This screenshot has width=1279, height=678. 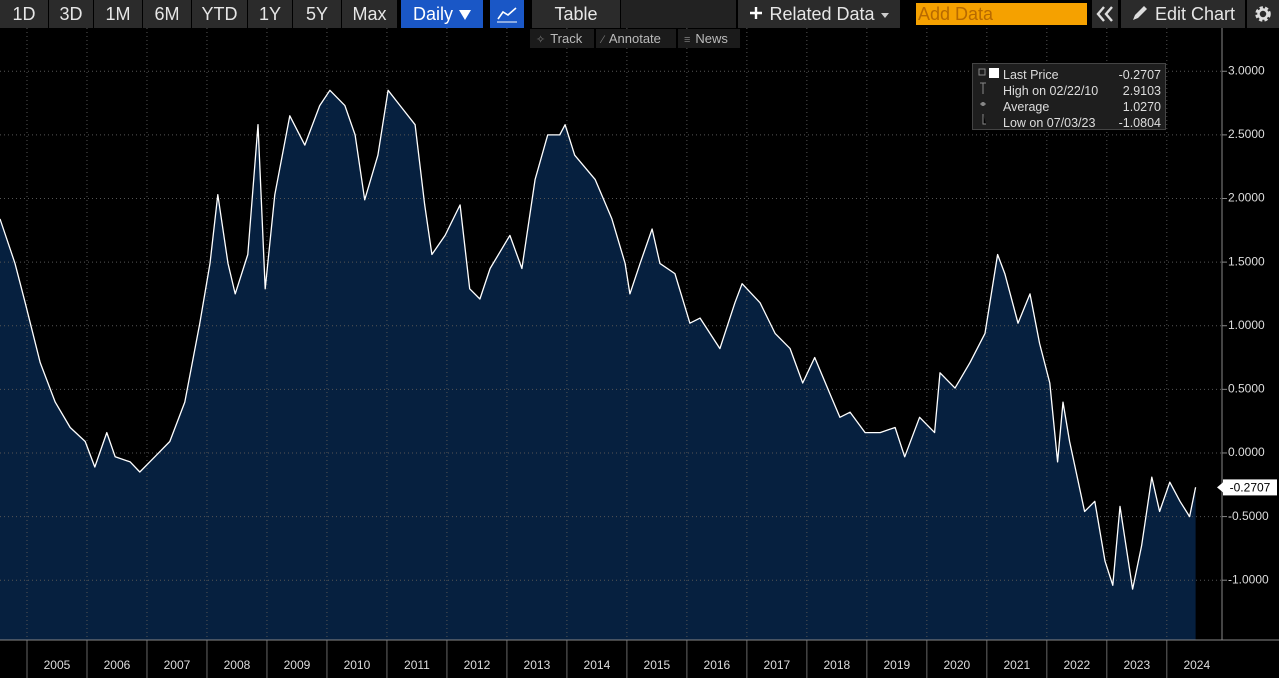 I want to click on tool-label: Annotate, so click(x=634, y=38).